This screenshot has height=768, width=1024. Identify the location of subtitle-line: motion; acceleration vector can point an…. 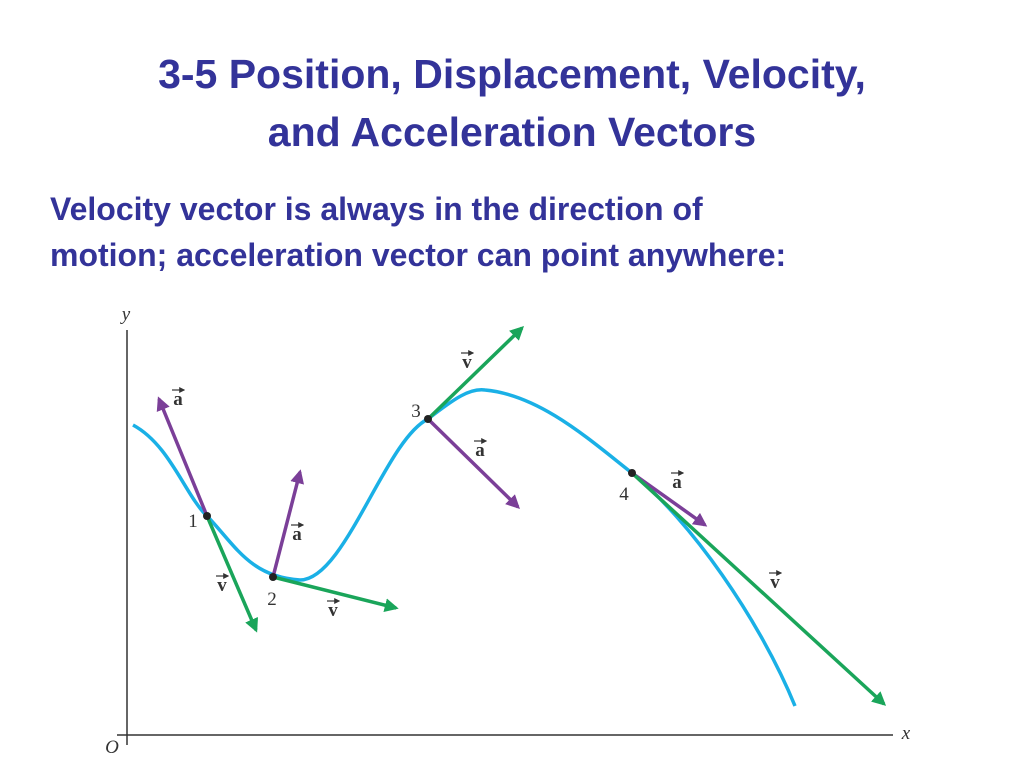
(418, 255).